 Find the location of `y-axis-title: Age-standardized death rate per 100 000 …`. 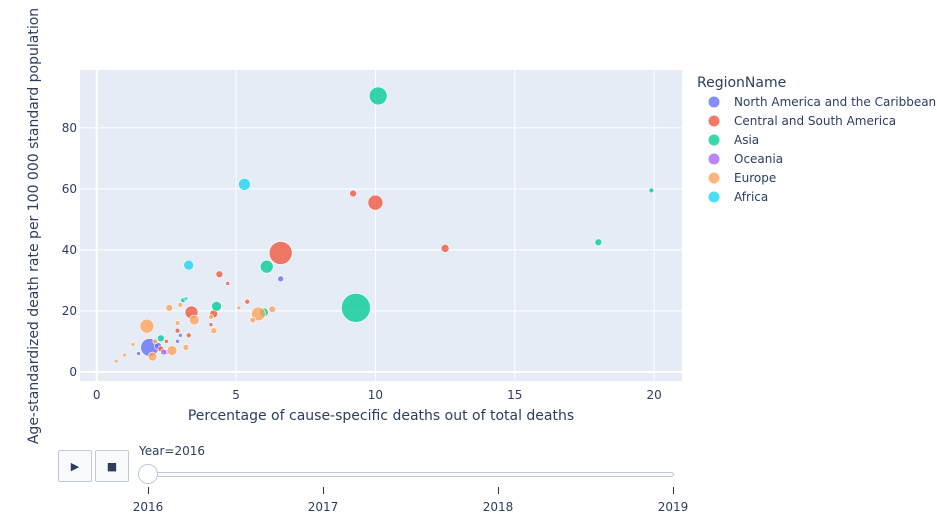

y-axis-title: Age-standardized death rate per 100 000 … is located at coordinates (34, 226).